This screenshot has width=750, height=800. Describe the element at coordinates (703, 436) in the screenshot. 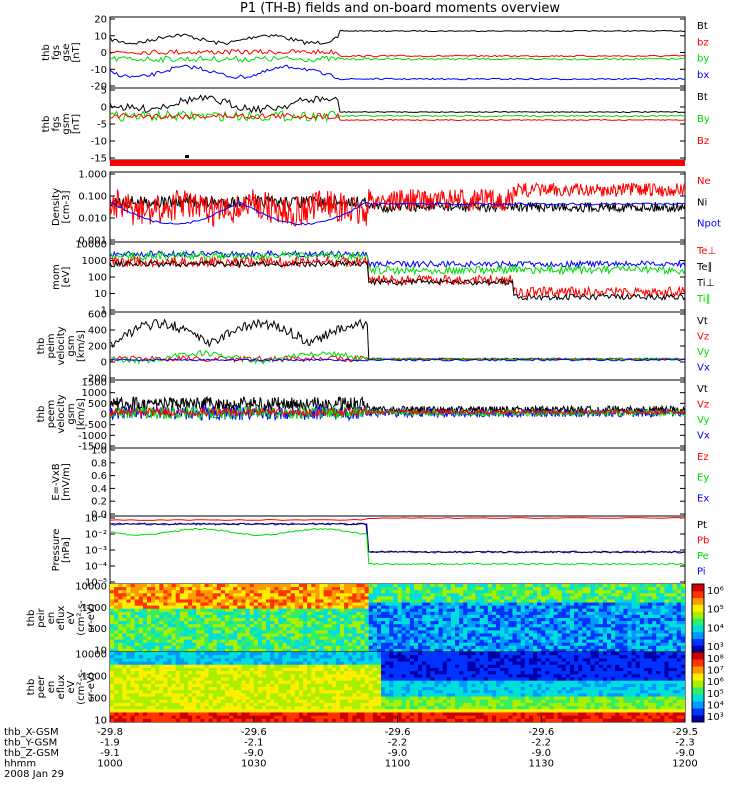

I see `legend-entry: Vx` at that location.